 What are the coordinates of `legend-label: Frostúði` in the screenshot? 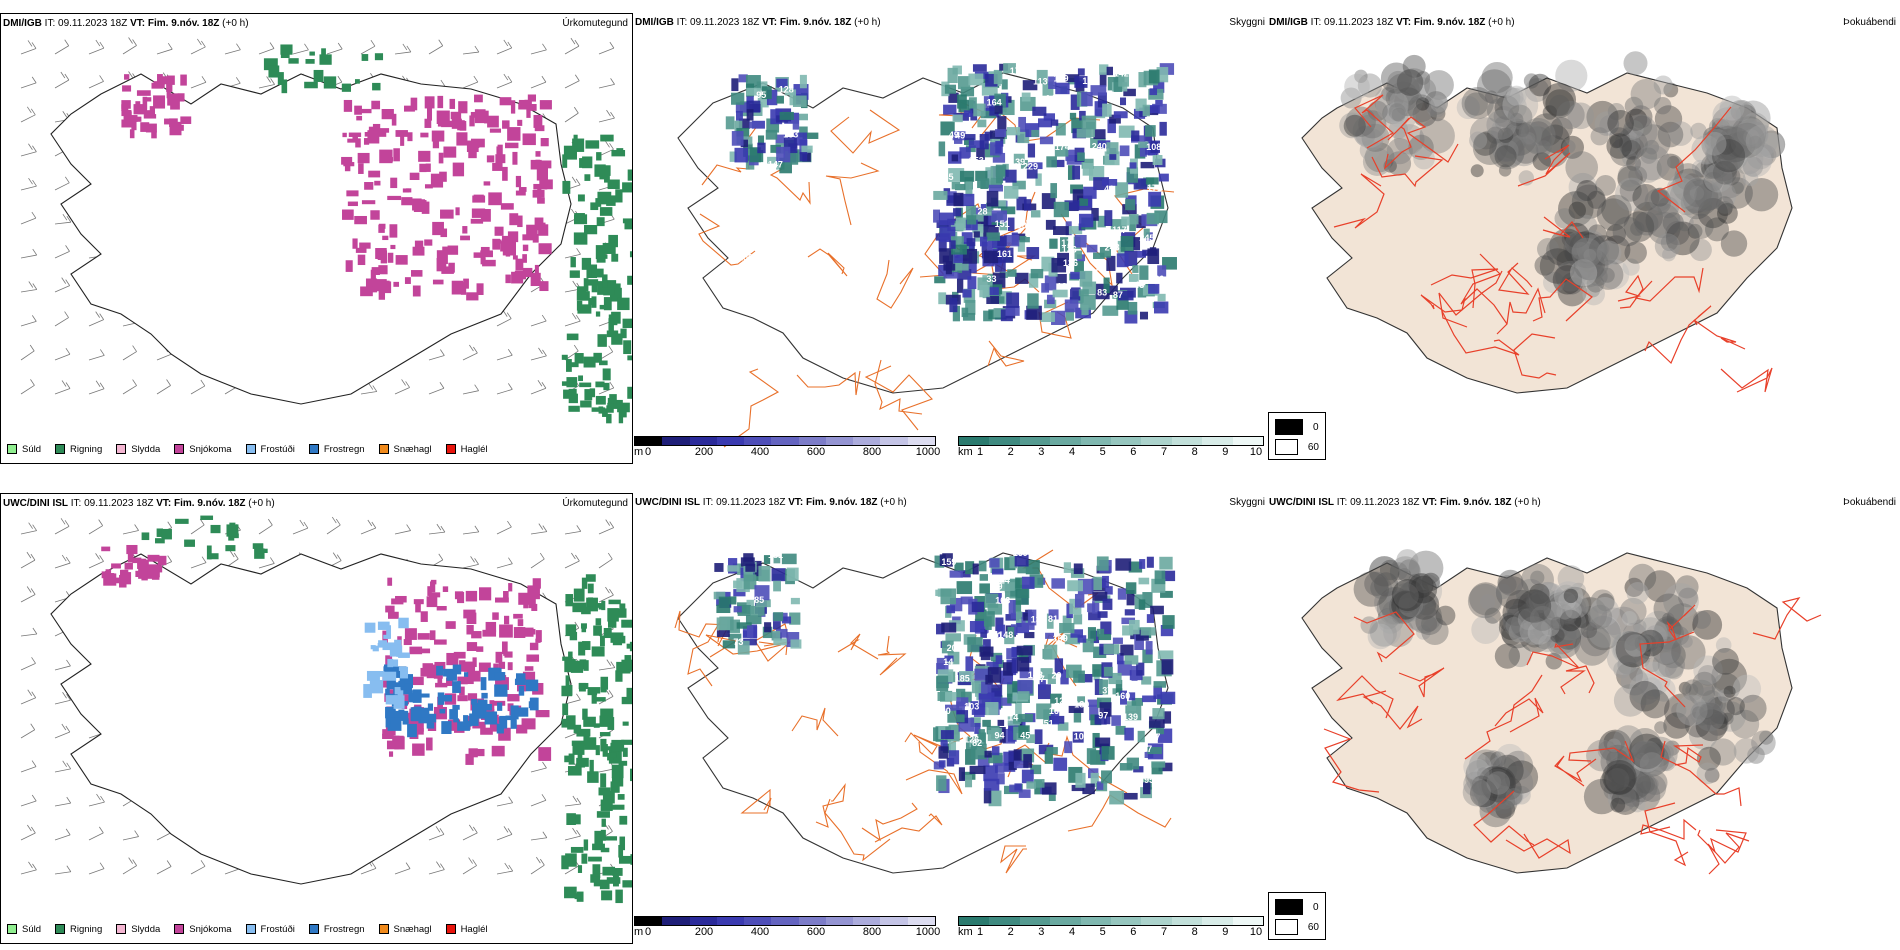 It's located at (277, 929).